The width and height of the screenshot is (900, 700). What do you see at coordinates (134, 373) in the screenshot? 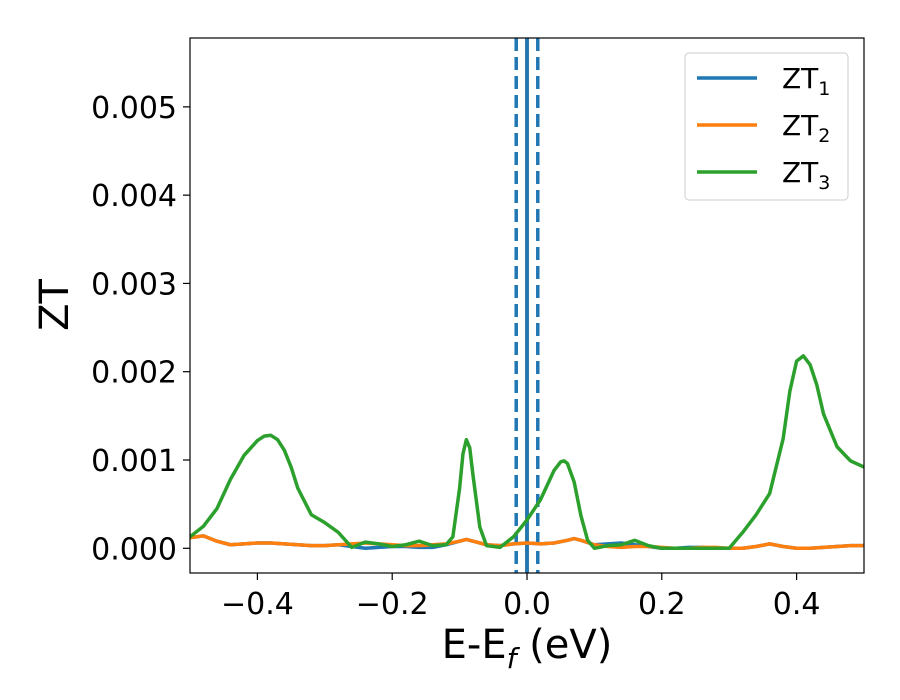
I see `y-tick-label: 0.002` at bounding box center [134, 373].